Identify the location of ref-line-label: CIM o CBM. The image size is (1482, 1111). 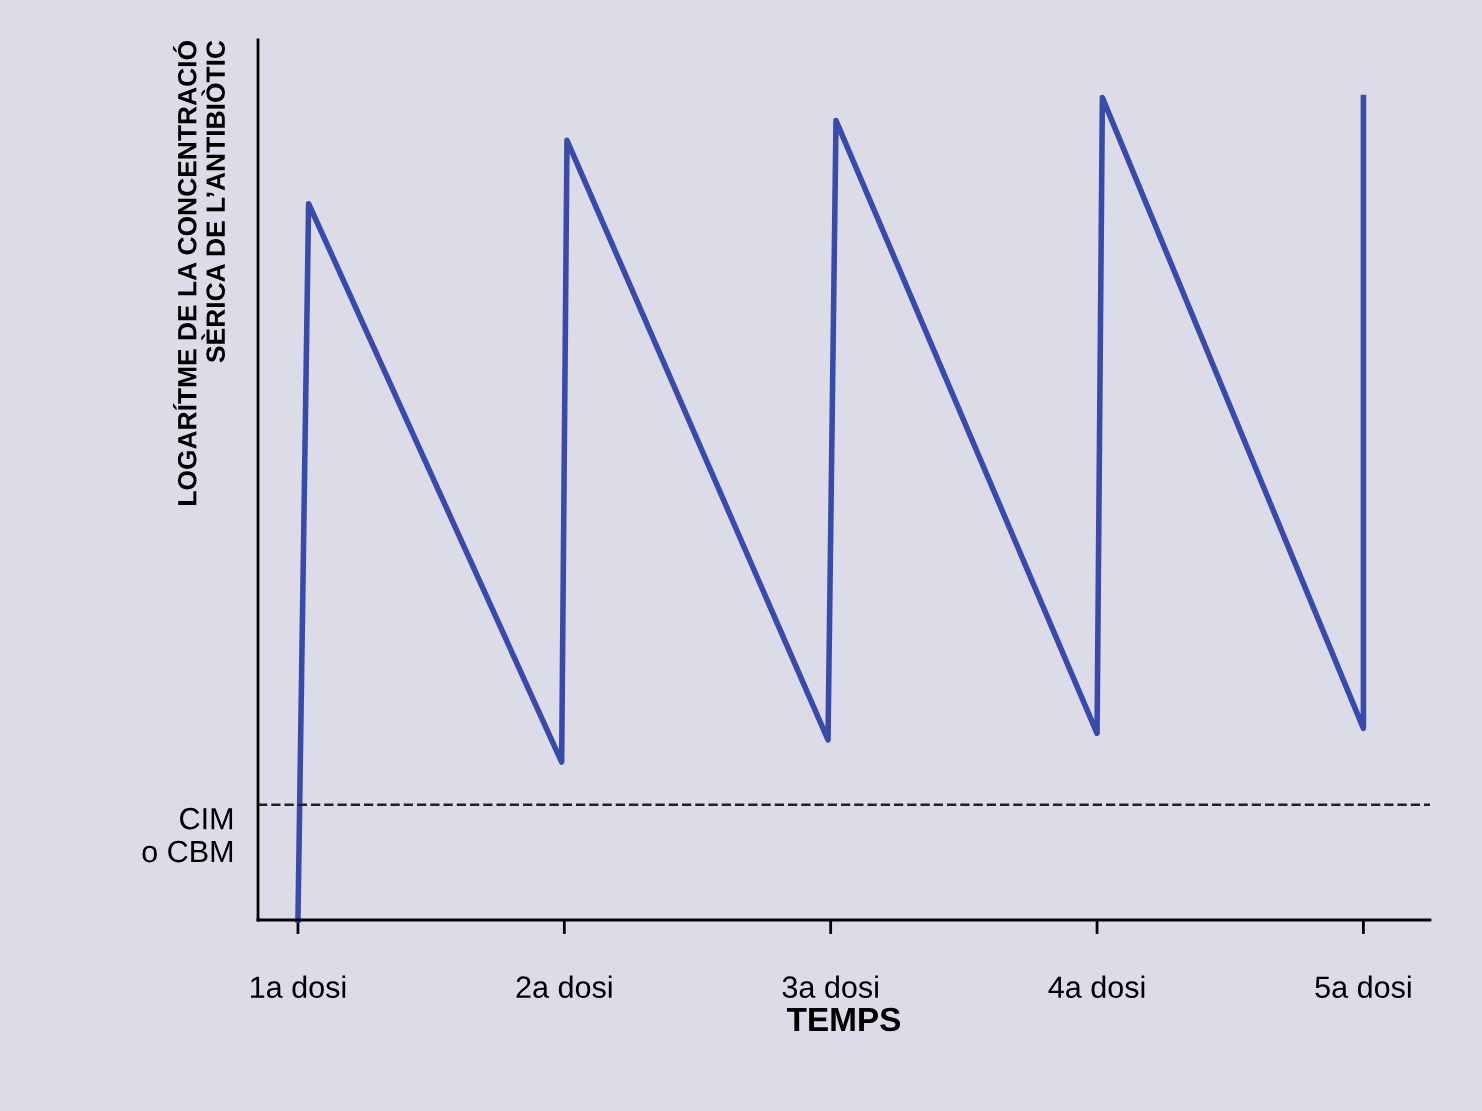
(187, 835).